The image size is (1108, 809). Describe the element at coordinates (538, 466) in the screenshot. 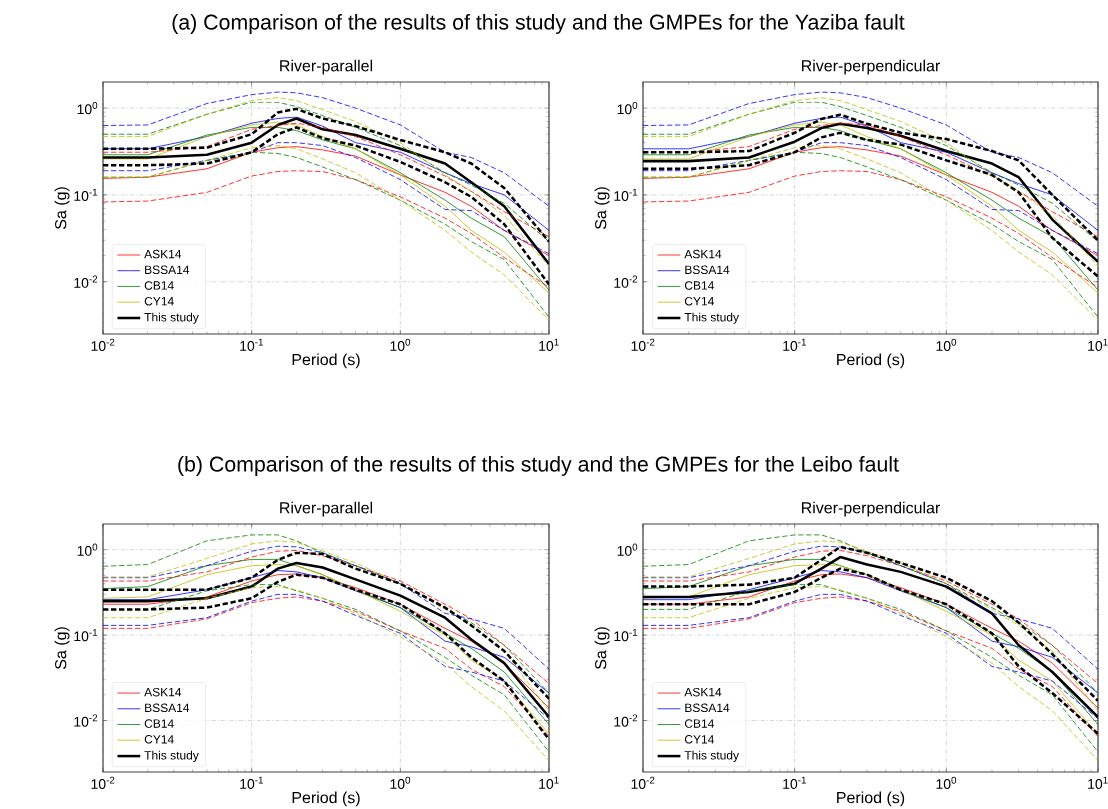

I see `text: (b) Comparison of the results of this study and the GMPEs for the Leibo fault` at that location.